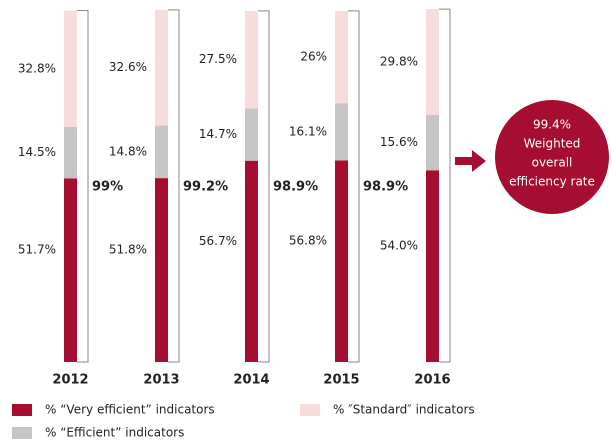 The height and width of the screenshot is (443, 612). What do you see at coordinates (470, 161) in the screenshot?
I see `arrow` at bounding box center [470, 161].